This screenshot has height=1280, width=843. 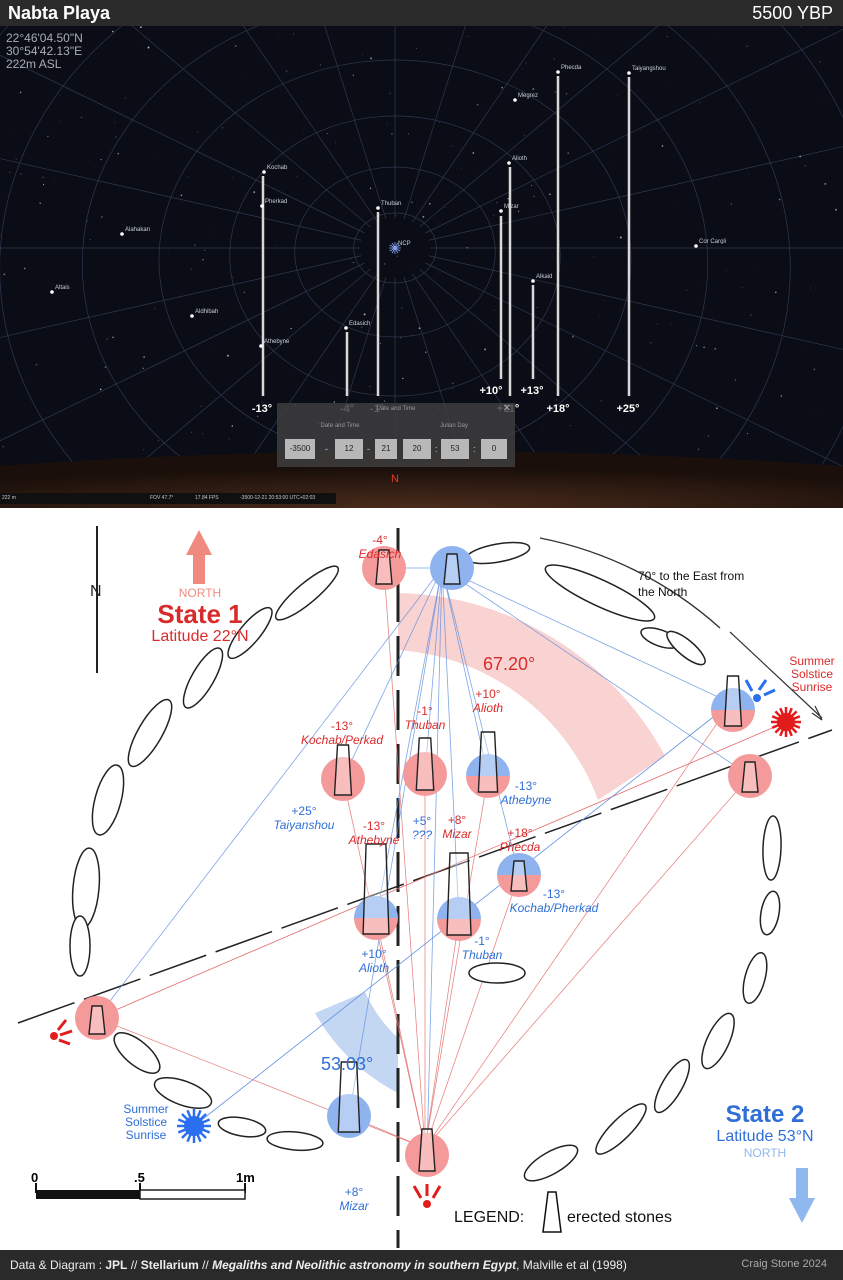 What do you see at coordinates (44, 51) in the screenshot?
I see `longitude: 30°54'42.13"E` at bounding box center [44, 51].